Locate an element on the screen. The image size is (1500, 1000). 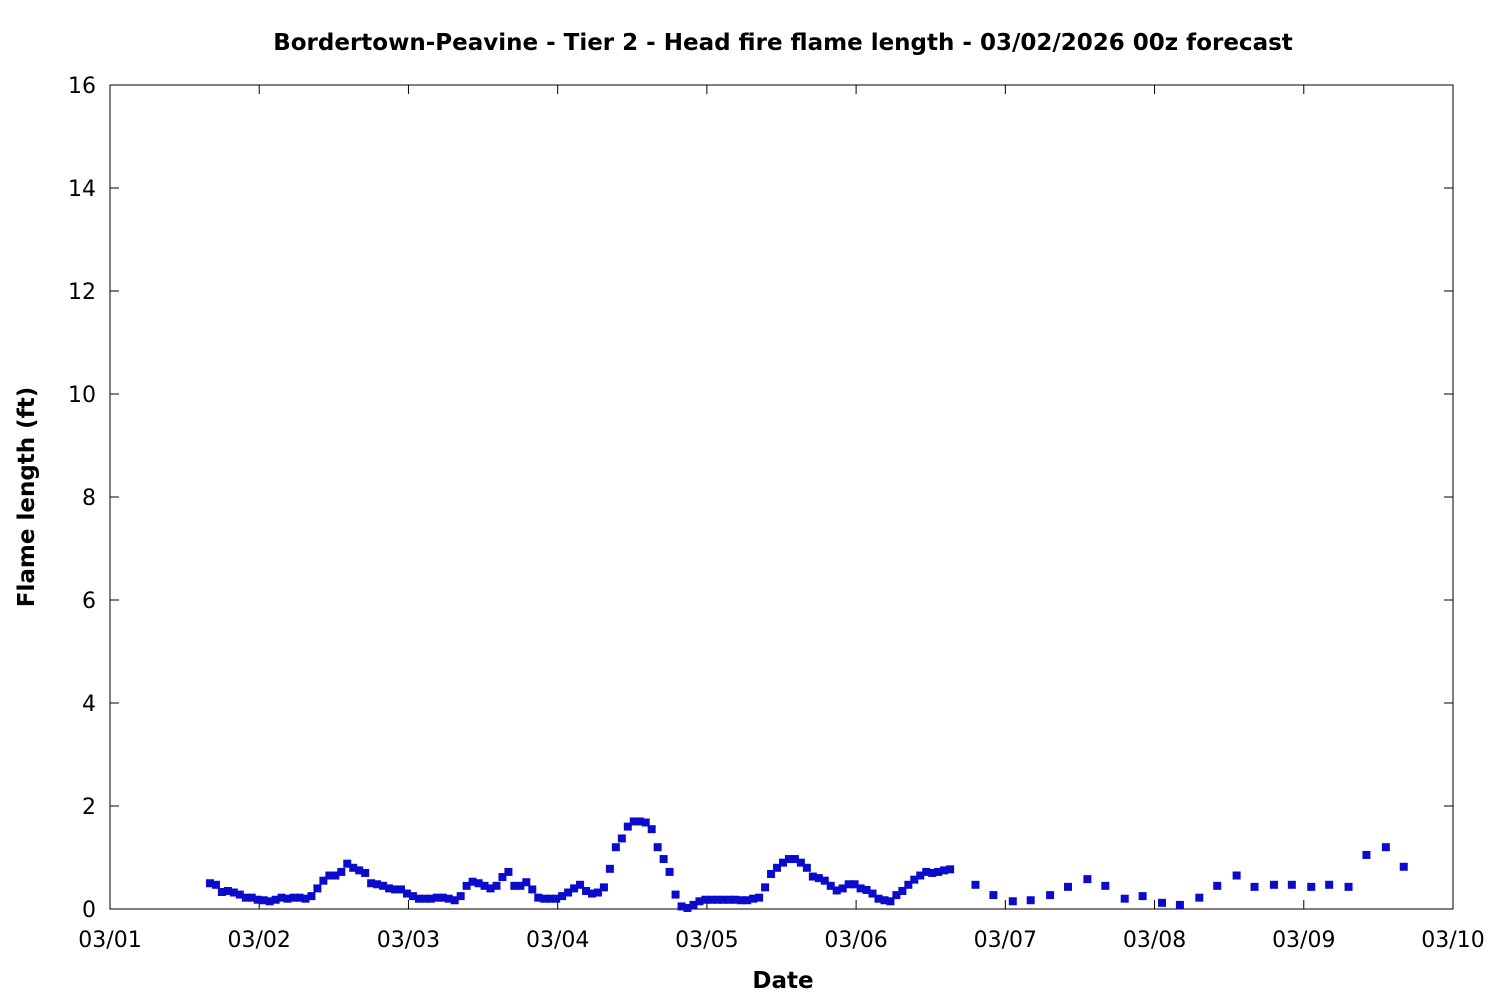
y-axis-label: Flame length (ft) is located at coordinates (27, 497).